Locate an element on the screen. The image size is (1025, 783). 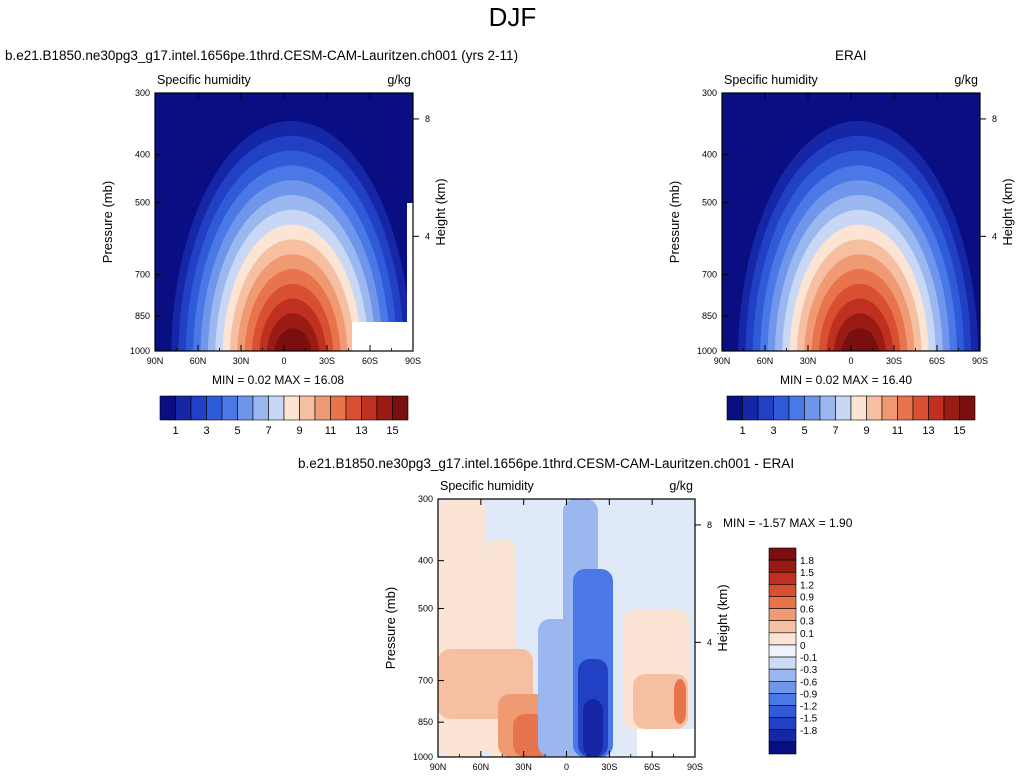
model-x-tick-label: 0 is located at coordinates (283, 361).